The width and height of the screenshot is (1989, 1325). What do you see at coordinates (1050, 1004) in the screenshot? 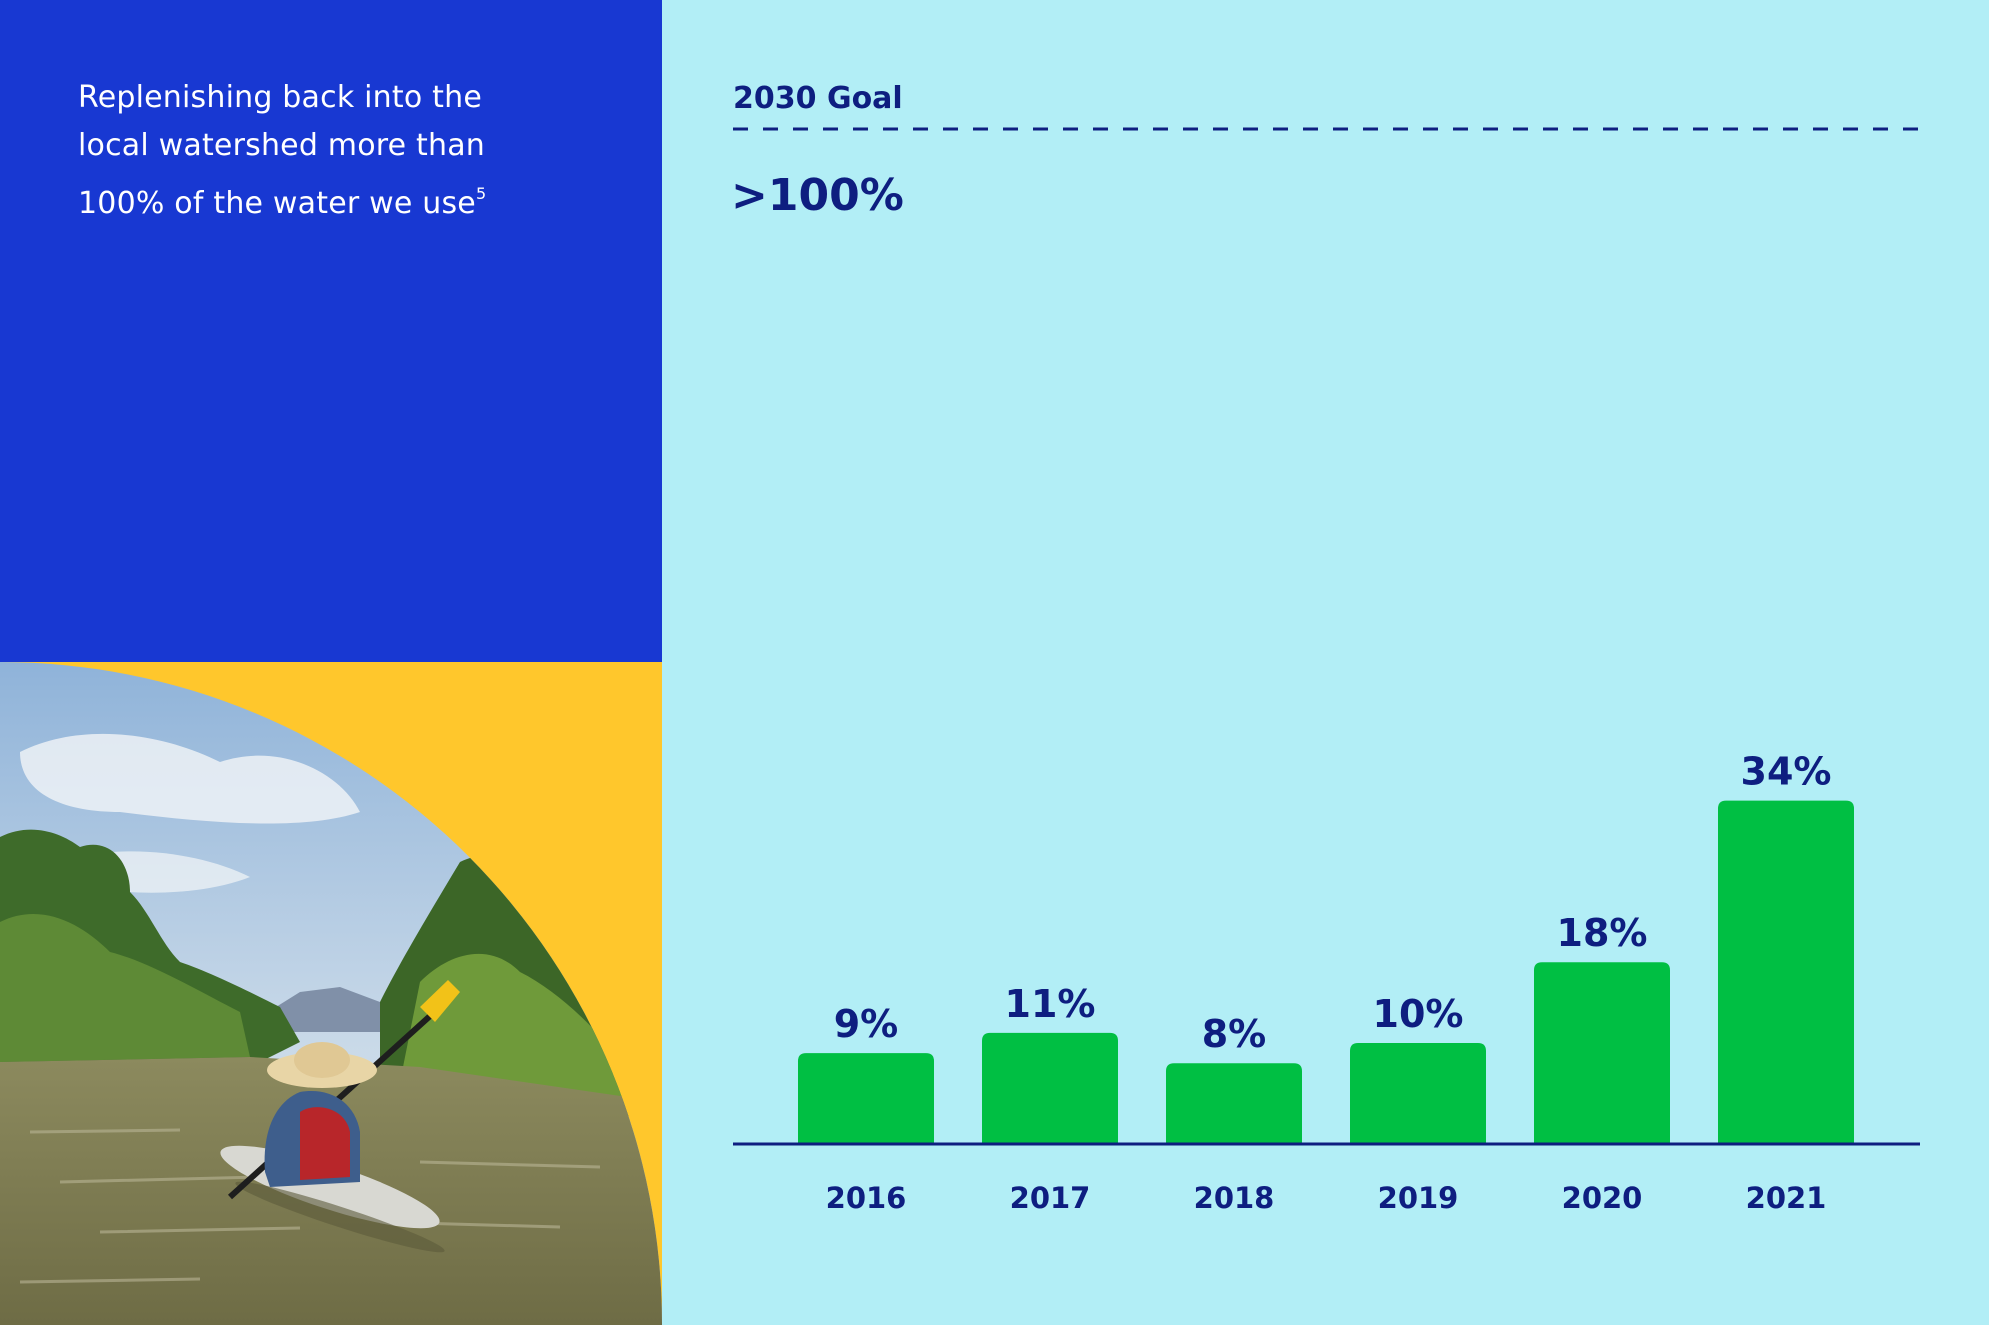
I see `value-label-2017: 11%` at bounding box center [1050, 1004].